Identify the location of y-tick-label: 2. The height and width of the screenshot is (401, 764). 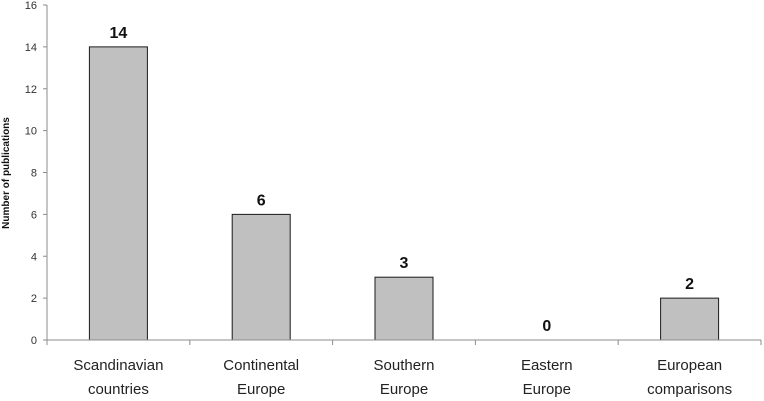
(34, 299).